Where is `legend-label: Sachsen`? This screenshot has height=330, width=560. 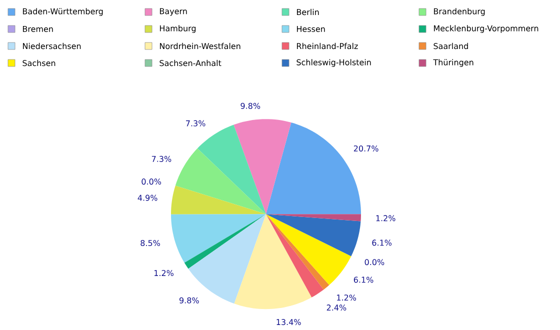
legend-label: Sachsen is located at coordinates (39, 63).